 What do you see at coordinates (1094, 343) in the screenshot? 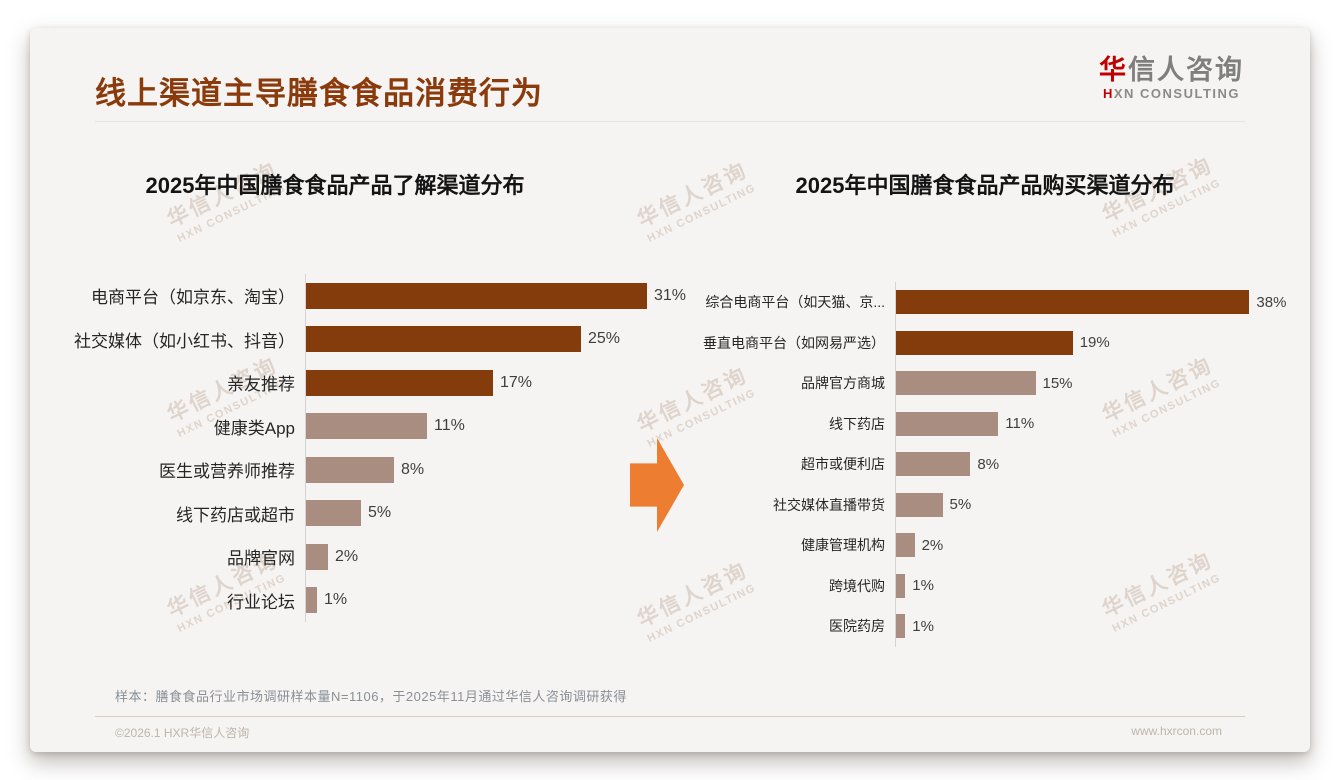
I see `value-label: 19%` at bounding box center [1094, 343].